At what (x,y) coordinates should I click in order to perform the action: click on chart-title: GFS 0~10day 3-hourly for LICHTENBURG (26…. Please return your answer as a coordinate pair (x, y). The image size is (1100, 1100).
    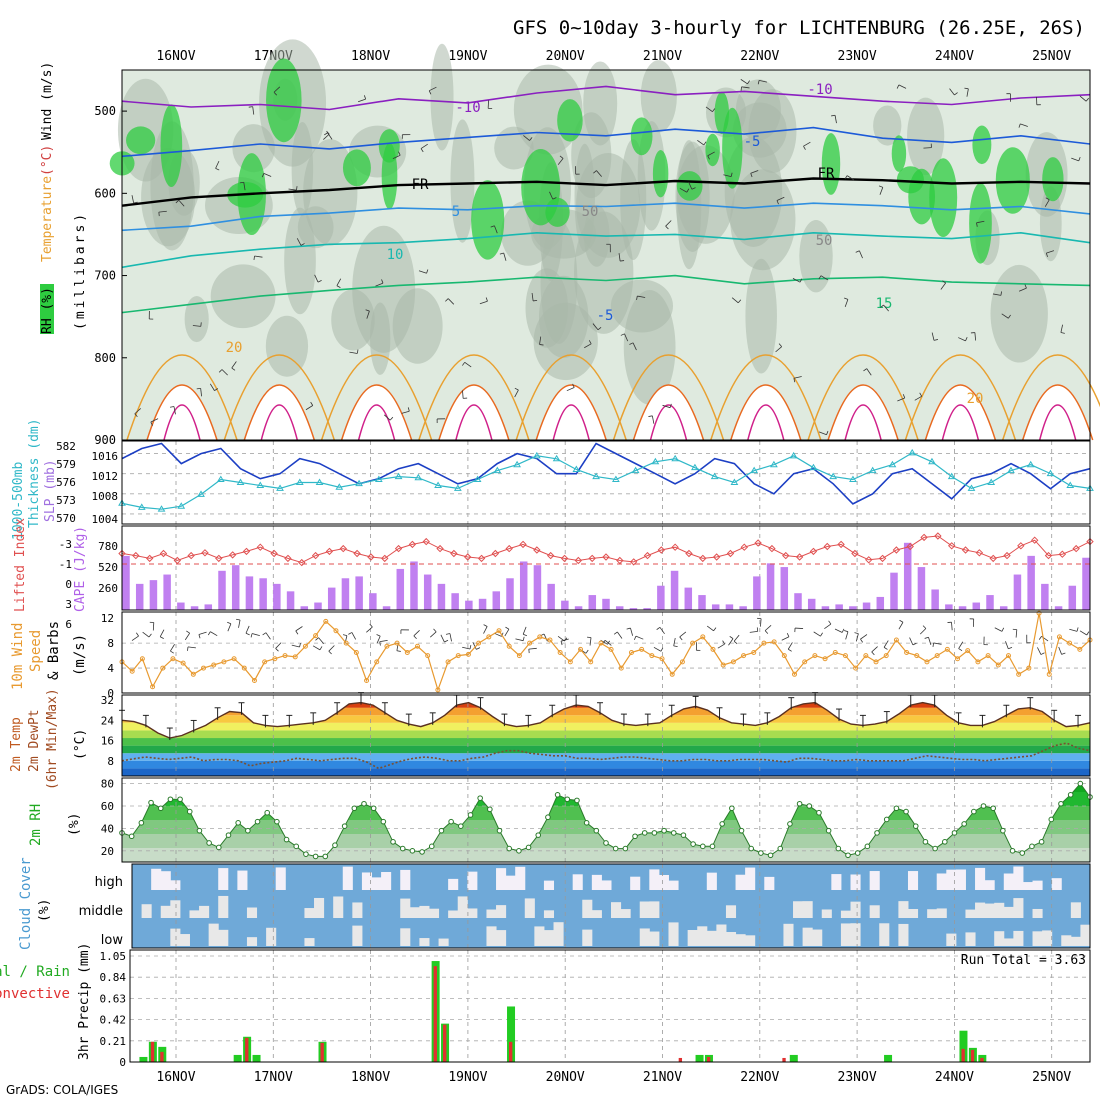
    Looking at the image, I should click on (799, 28).